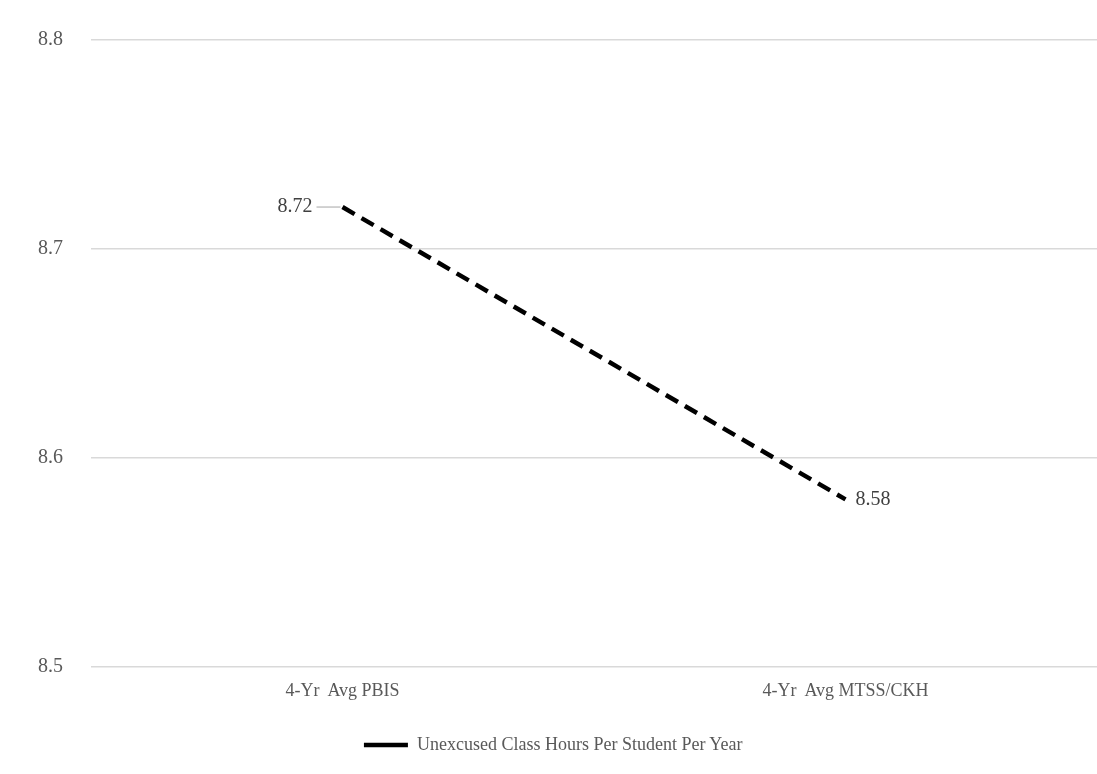 This screenshot has height=774, width=1097. What do you see at coordinates (873, 497) in the screenshot?
I see `data-label: 8.58` at bounding box center [873, 497].